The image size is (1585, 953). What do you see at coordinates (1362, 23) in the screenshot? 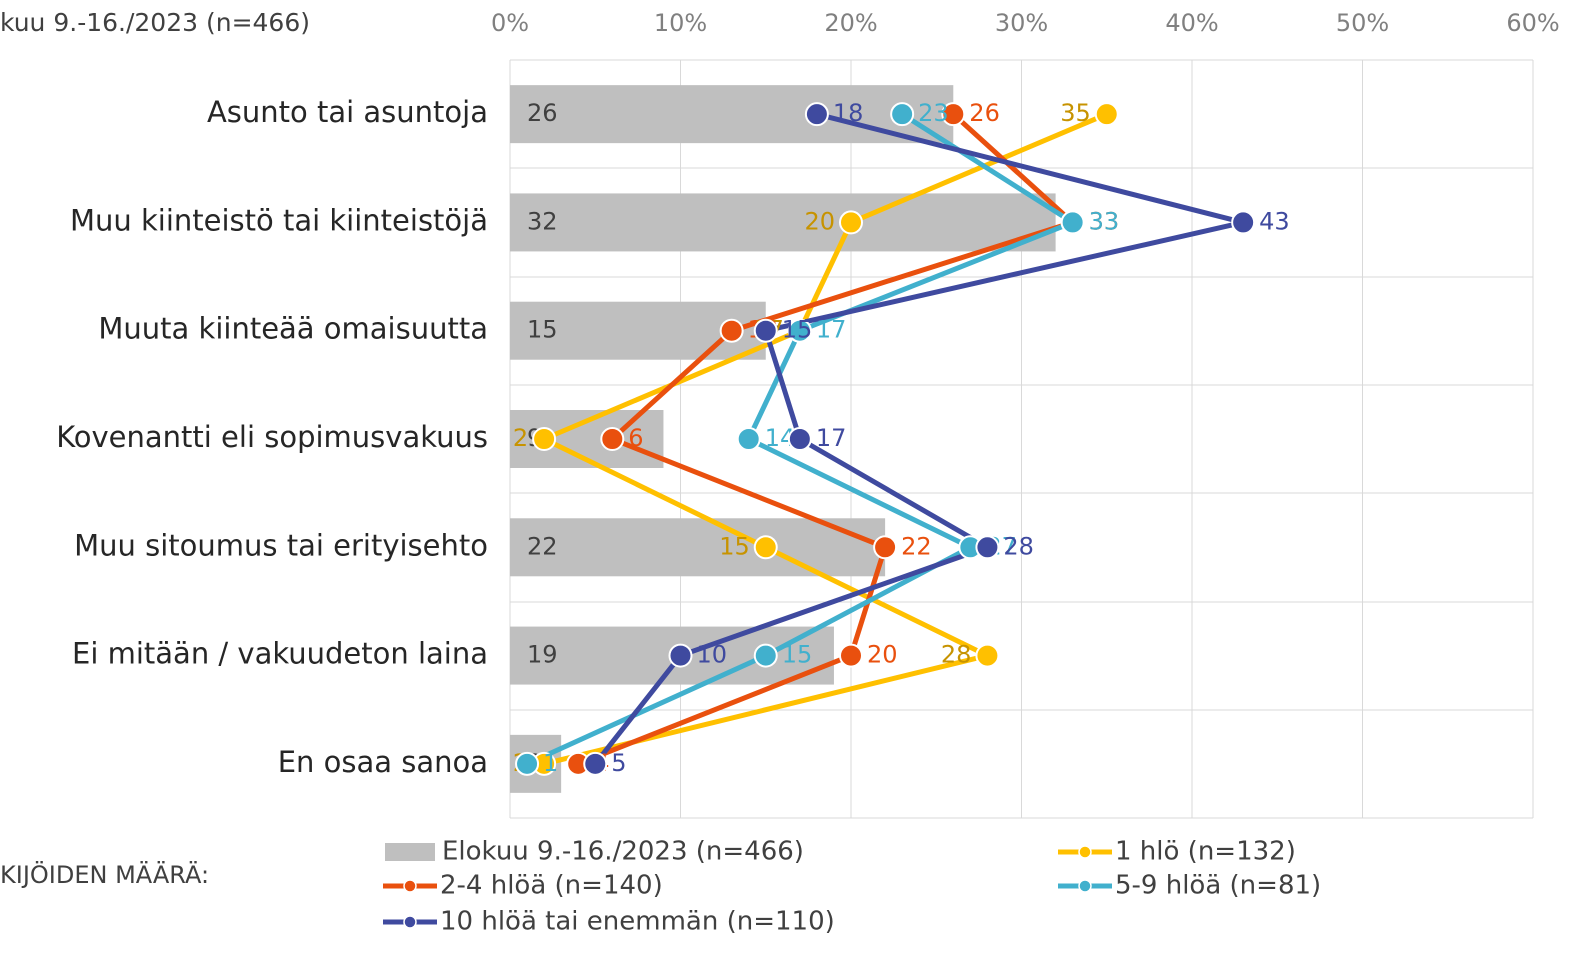
I see `x-tick-label: 50%` at bounding box center [1362, 23].